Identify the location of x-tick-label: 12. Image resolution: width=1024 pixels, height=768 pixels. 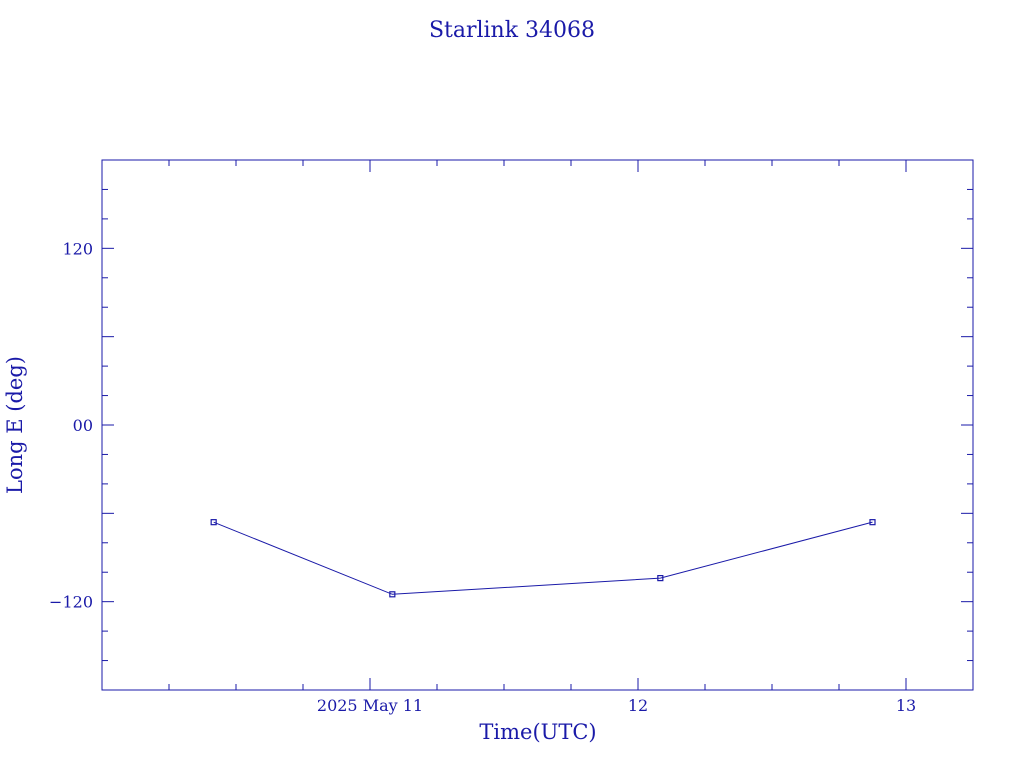
(638, 705).